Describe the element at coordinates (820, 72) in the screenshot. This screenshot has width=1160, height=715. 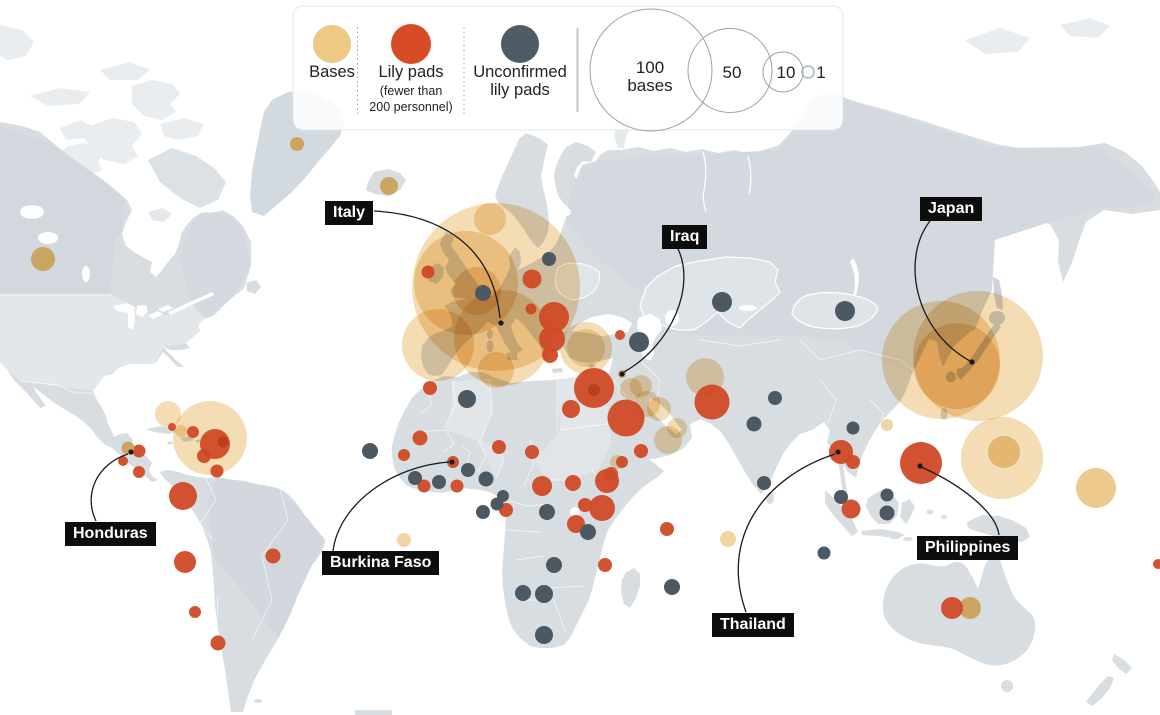
I see `svg-text: 1` at that location.